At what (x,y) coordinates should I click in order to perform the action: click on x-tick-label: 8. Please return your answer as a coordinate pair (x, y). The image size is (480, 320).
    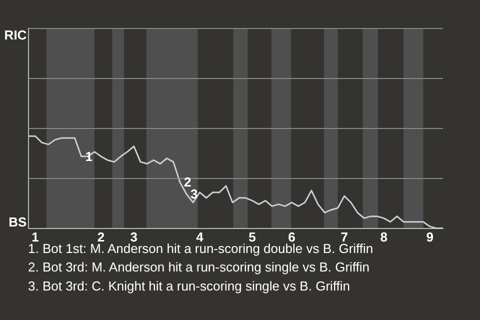
    Looking at the image, I should click on (384, 236).